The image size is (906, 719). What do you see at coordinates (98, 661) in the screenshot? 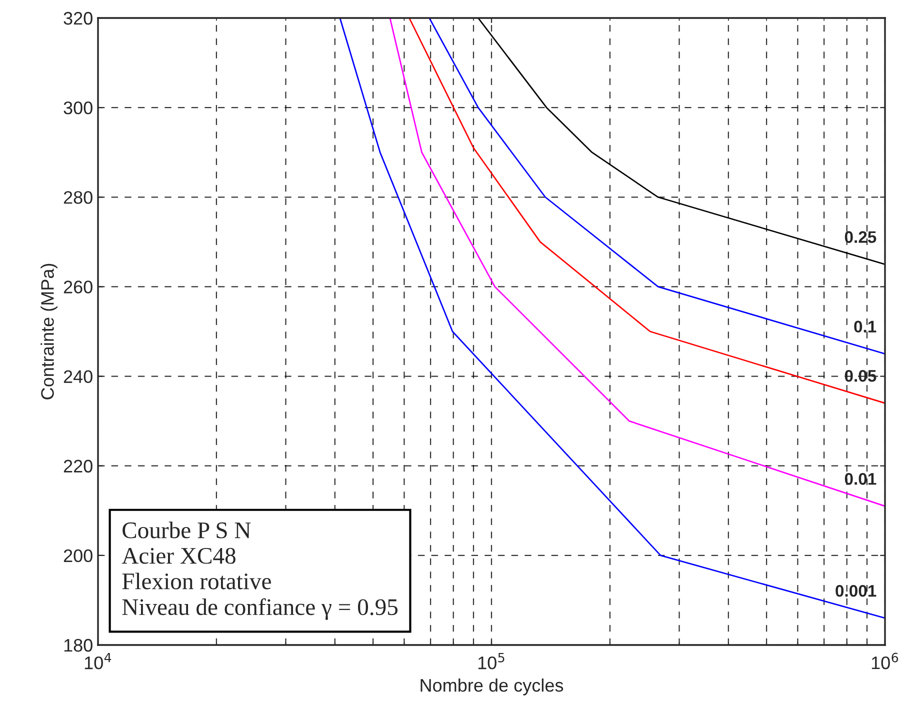
I see `x-tick-label: 10$^{4}$` at bounding box center [98, 661].